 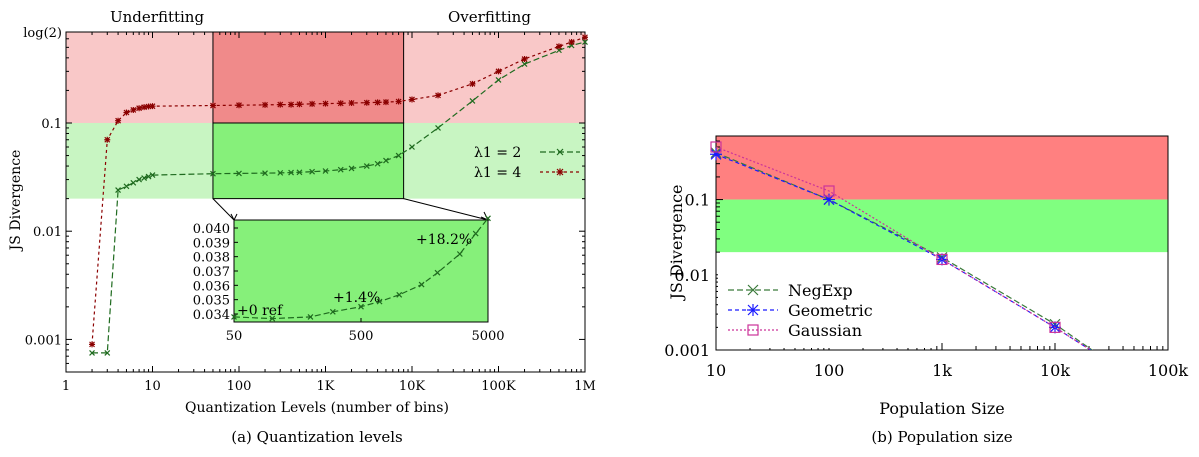 What do you see at coordinates (1168, 370) in the screenshot?
I see `b-xtick-label-4: 100k` at bounding box center [1168, 370].